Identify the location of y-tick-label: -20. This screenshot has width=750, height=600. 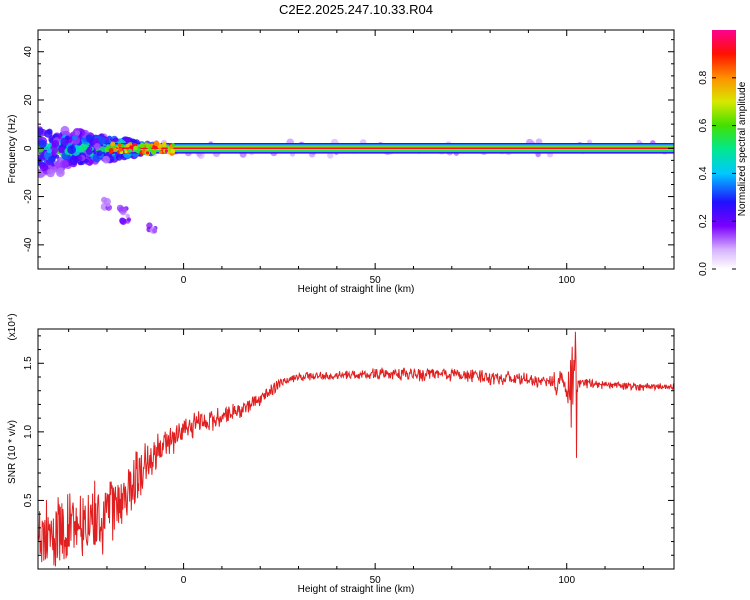
(28, 196).